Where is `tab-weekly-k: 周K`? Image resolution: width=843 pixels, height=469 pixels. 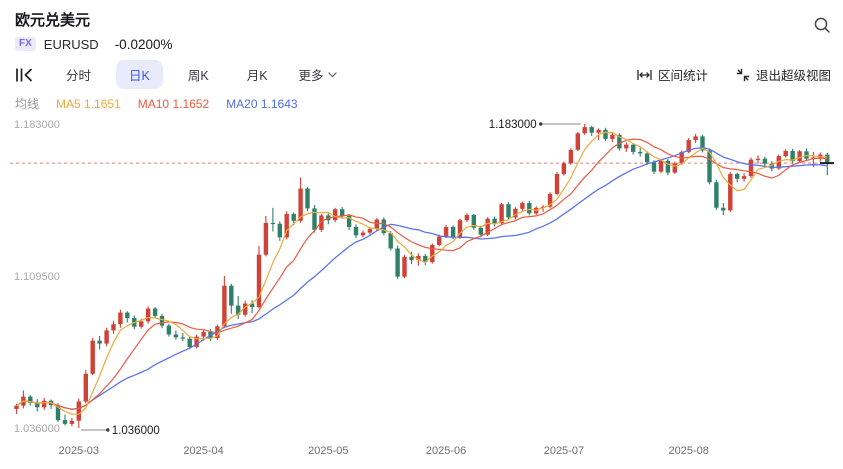
tab-weekly-k: 周K is located at coordinates (198, 76).